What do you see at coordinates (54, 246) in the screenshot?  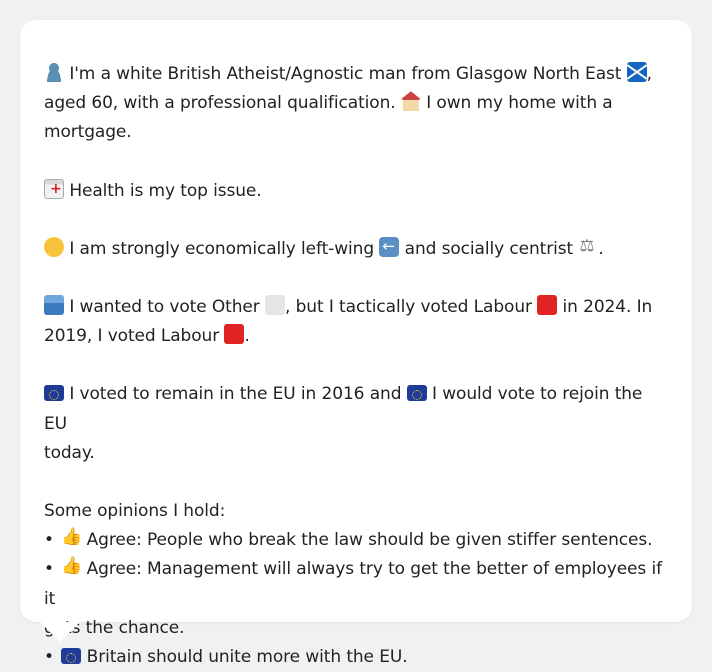 I see `thinking-face-icon` at bounding box center [54, 246].